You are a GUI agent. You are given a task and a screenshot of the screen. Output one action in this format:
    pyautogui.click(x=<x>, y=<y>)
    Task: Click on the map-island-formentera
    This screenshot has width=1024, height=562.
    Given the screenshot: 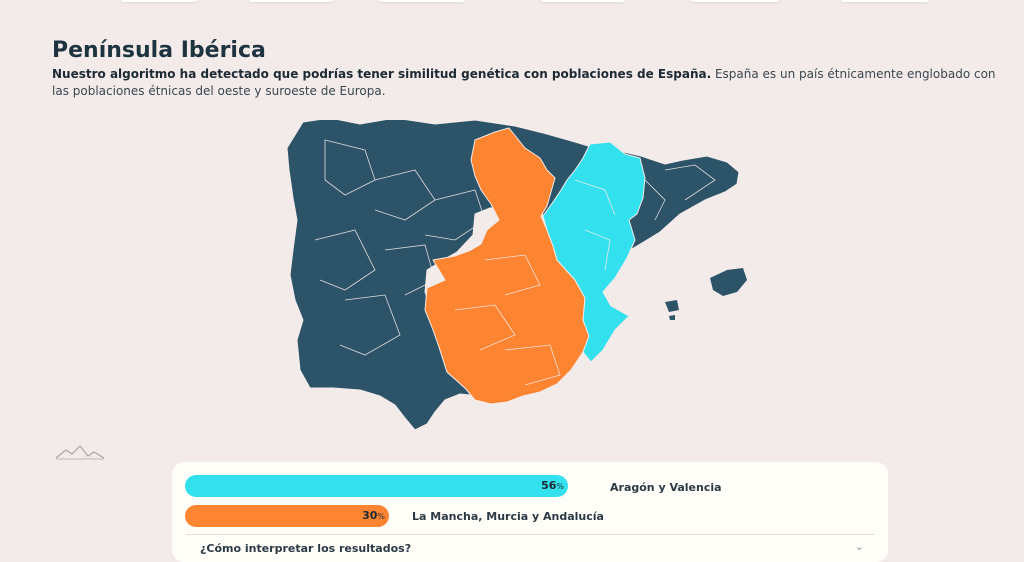 What is the action you would take?
    pyautogui.click(x=672, y=317)
    